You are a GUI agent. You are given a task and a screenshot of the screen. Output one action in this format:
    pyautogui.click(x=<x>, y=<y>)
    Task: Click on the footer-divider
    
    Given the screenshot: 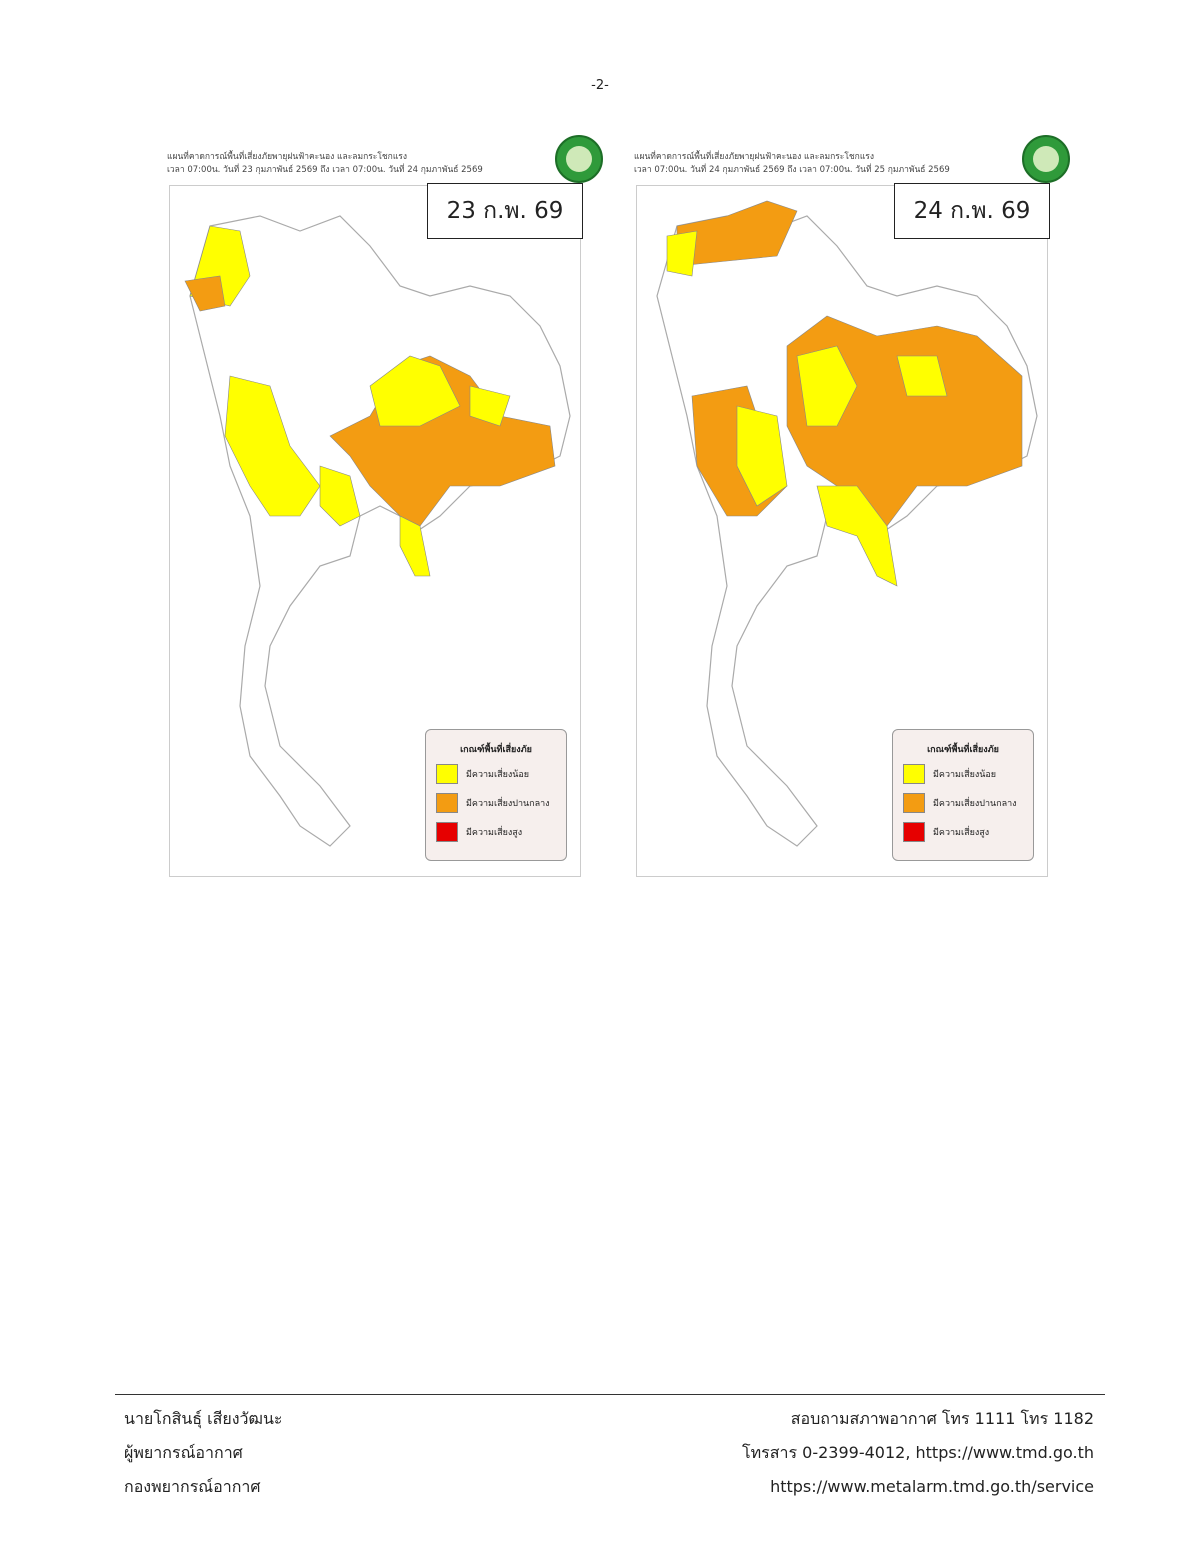 What is the action you would take?
    pyautogui.click(x=610, y=1394)
    